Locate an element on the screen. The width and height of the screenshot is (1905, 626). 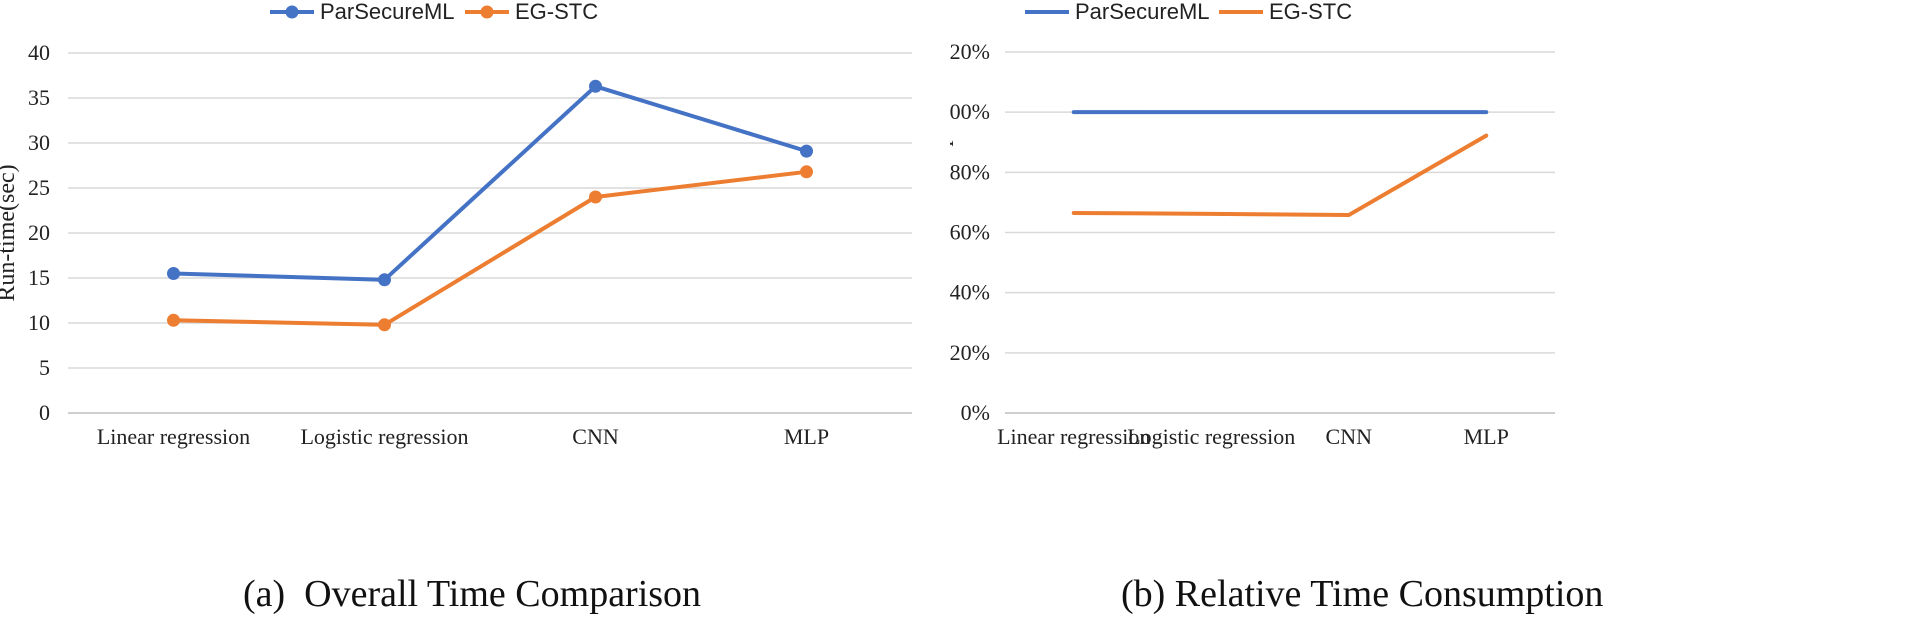
y-tick-label: 100% is located at coordinates (970, 111).